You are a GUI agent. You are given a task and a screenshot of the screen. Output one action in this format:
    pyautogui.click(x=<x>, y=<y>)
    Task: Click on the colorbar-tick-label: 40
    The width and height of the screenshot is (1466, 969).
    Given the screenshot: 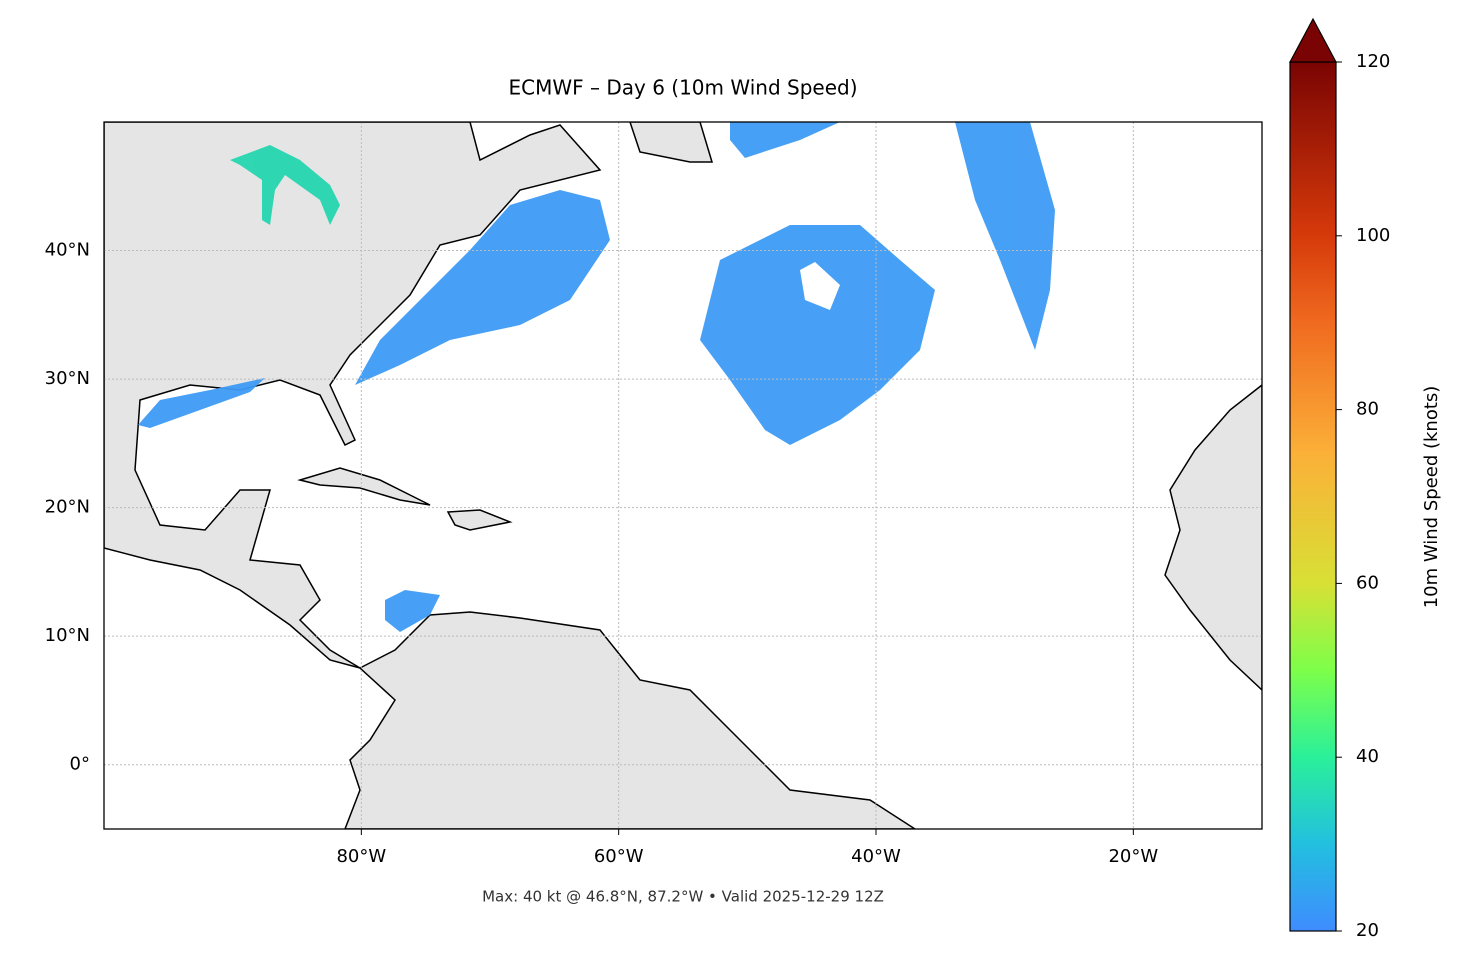 What is the action you would take?
    pyautogui.click(x=1367, y=756)
    